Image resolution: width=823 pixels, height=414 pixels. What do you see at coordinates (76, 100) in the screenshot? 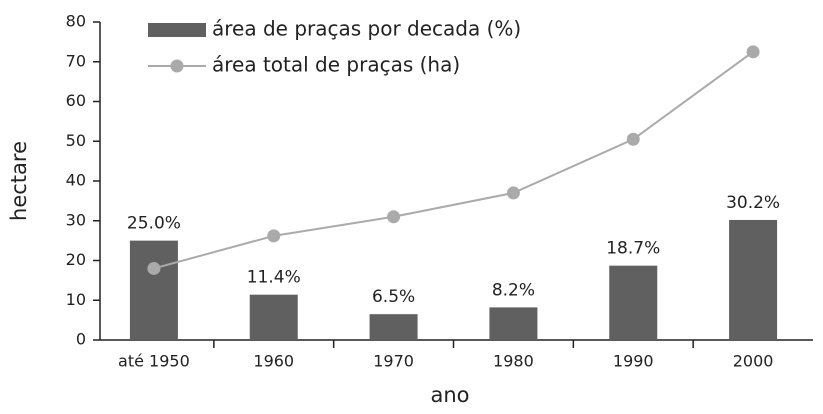
I see `y-tick-label: 60` at bounding box center [76, 100].